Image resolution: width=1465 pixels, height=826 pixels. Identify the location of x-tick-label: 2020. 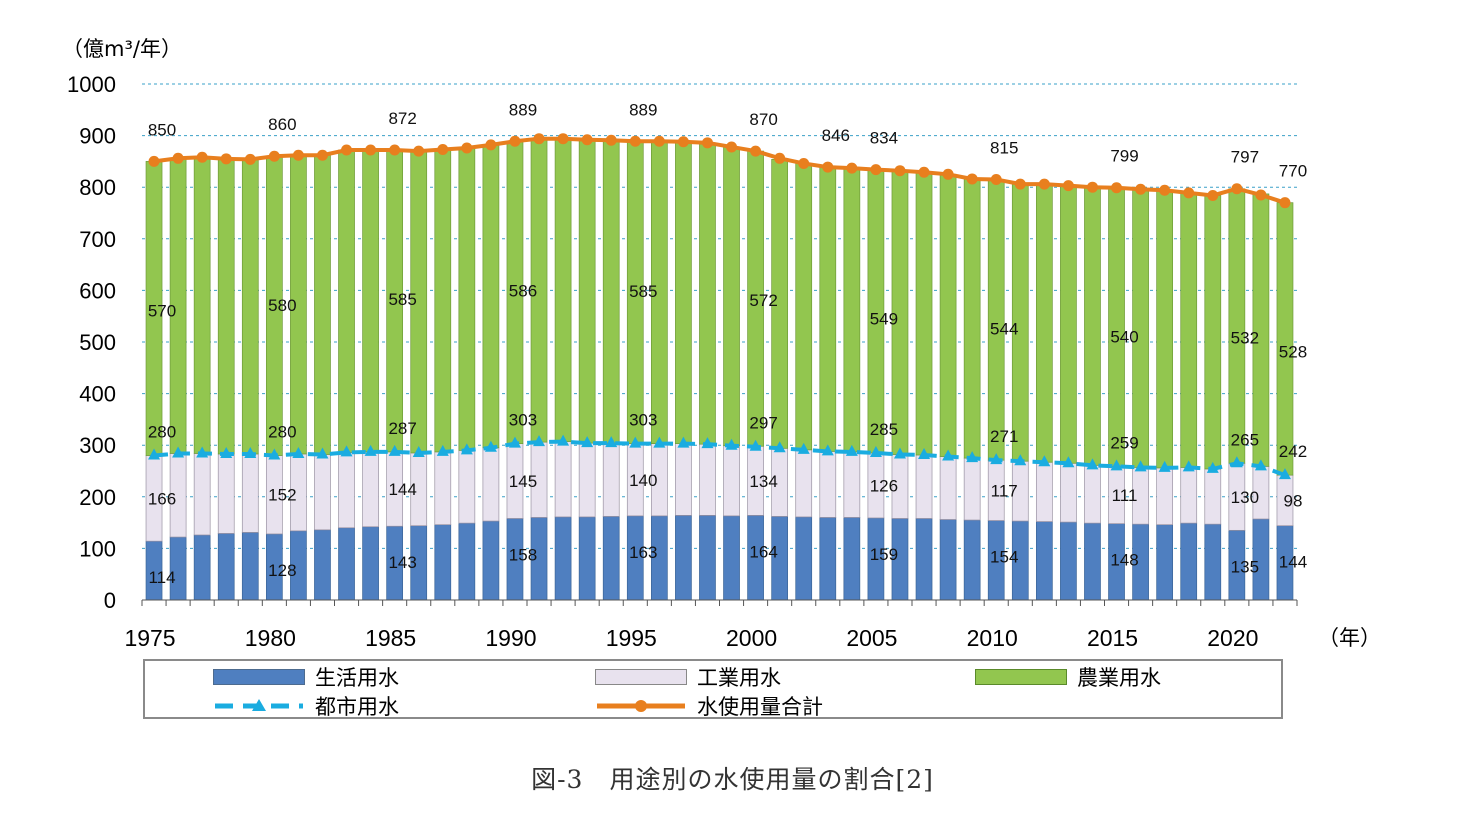
(1232, 638).